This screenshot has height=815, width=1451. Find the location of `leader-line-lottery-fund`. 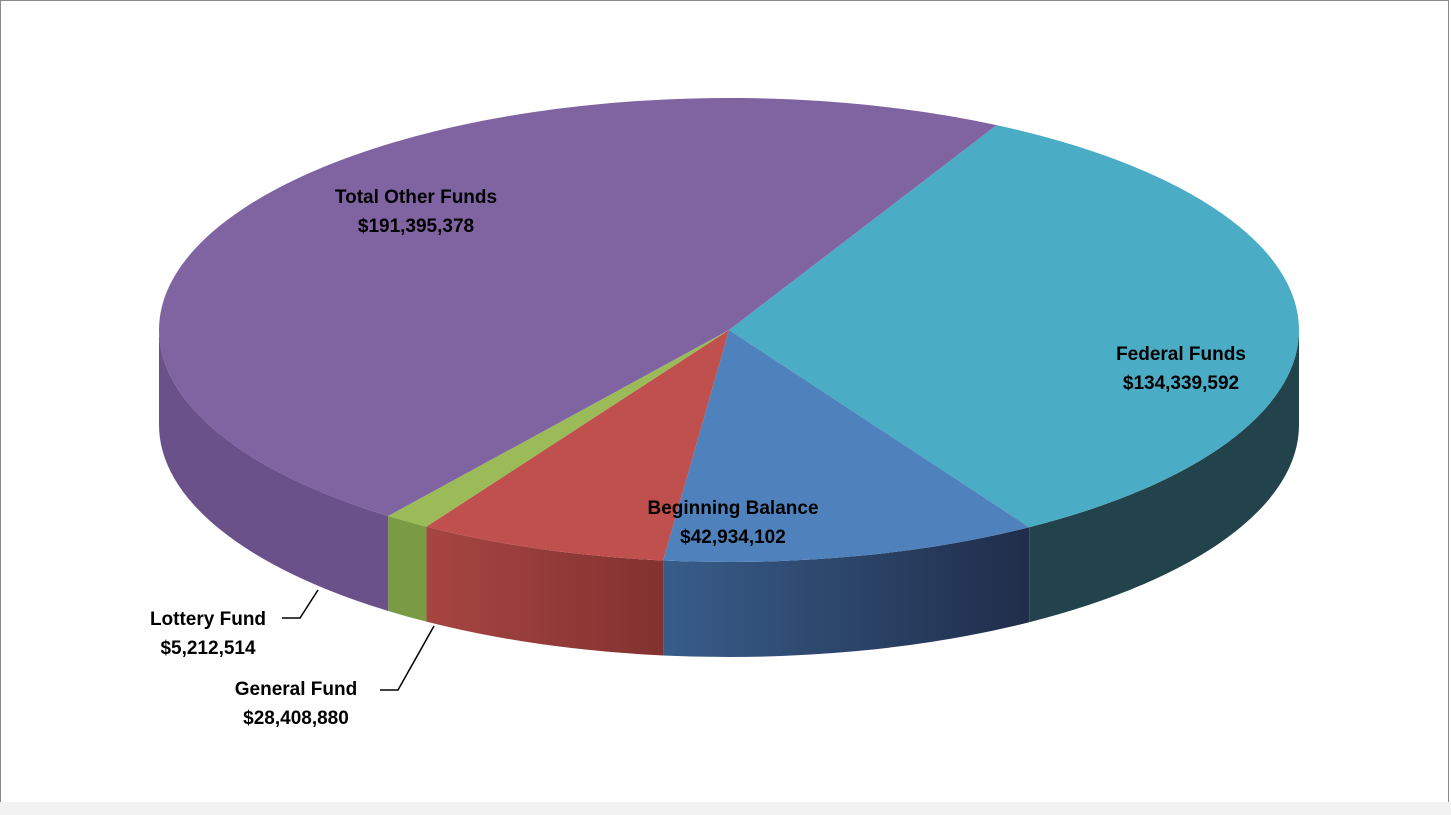

leader-line-lottery-fund is located at coordinates (300, 604).